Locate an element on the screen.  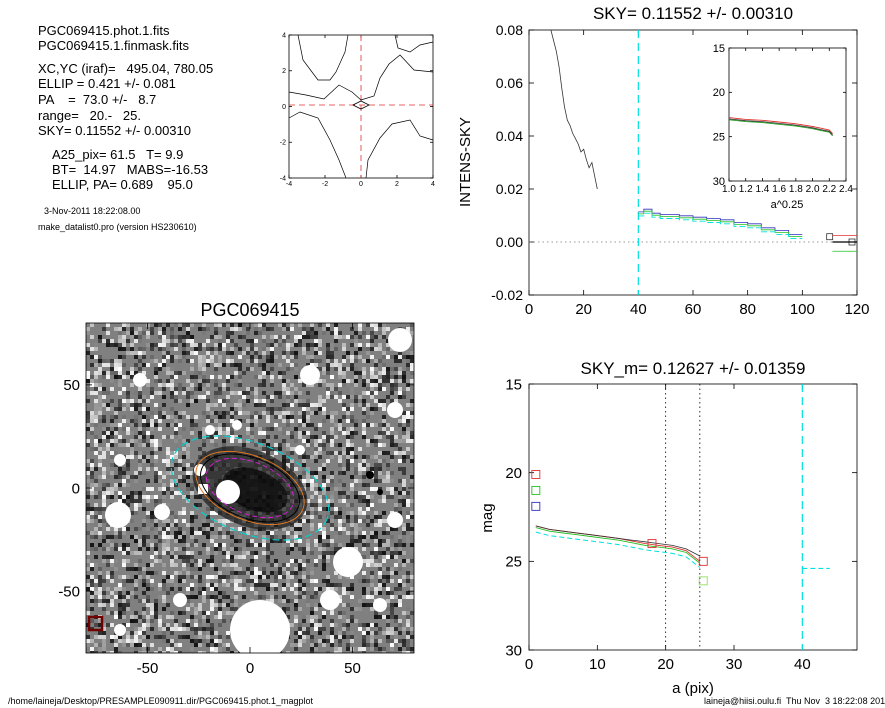
sky-ytick-label: 0.08 is located at coordinates (509, 30).